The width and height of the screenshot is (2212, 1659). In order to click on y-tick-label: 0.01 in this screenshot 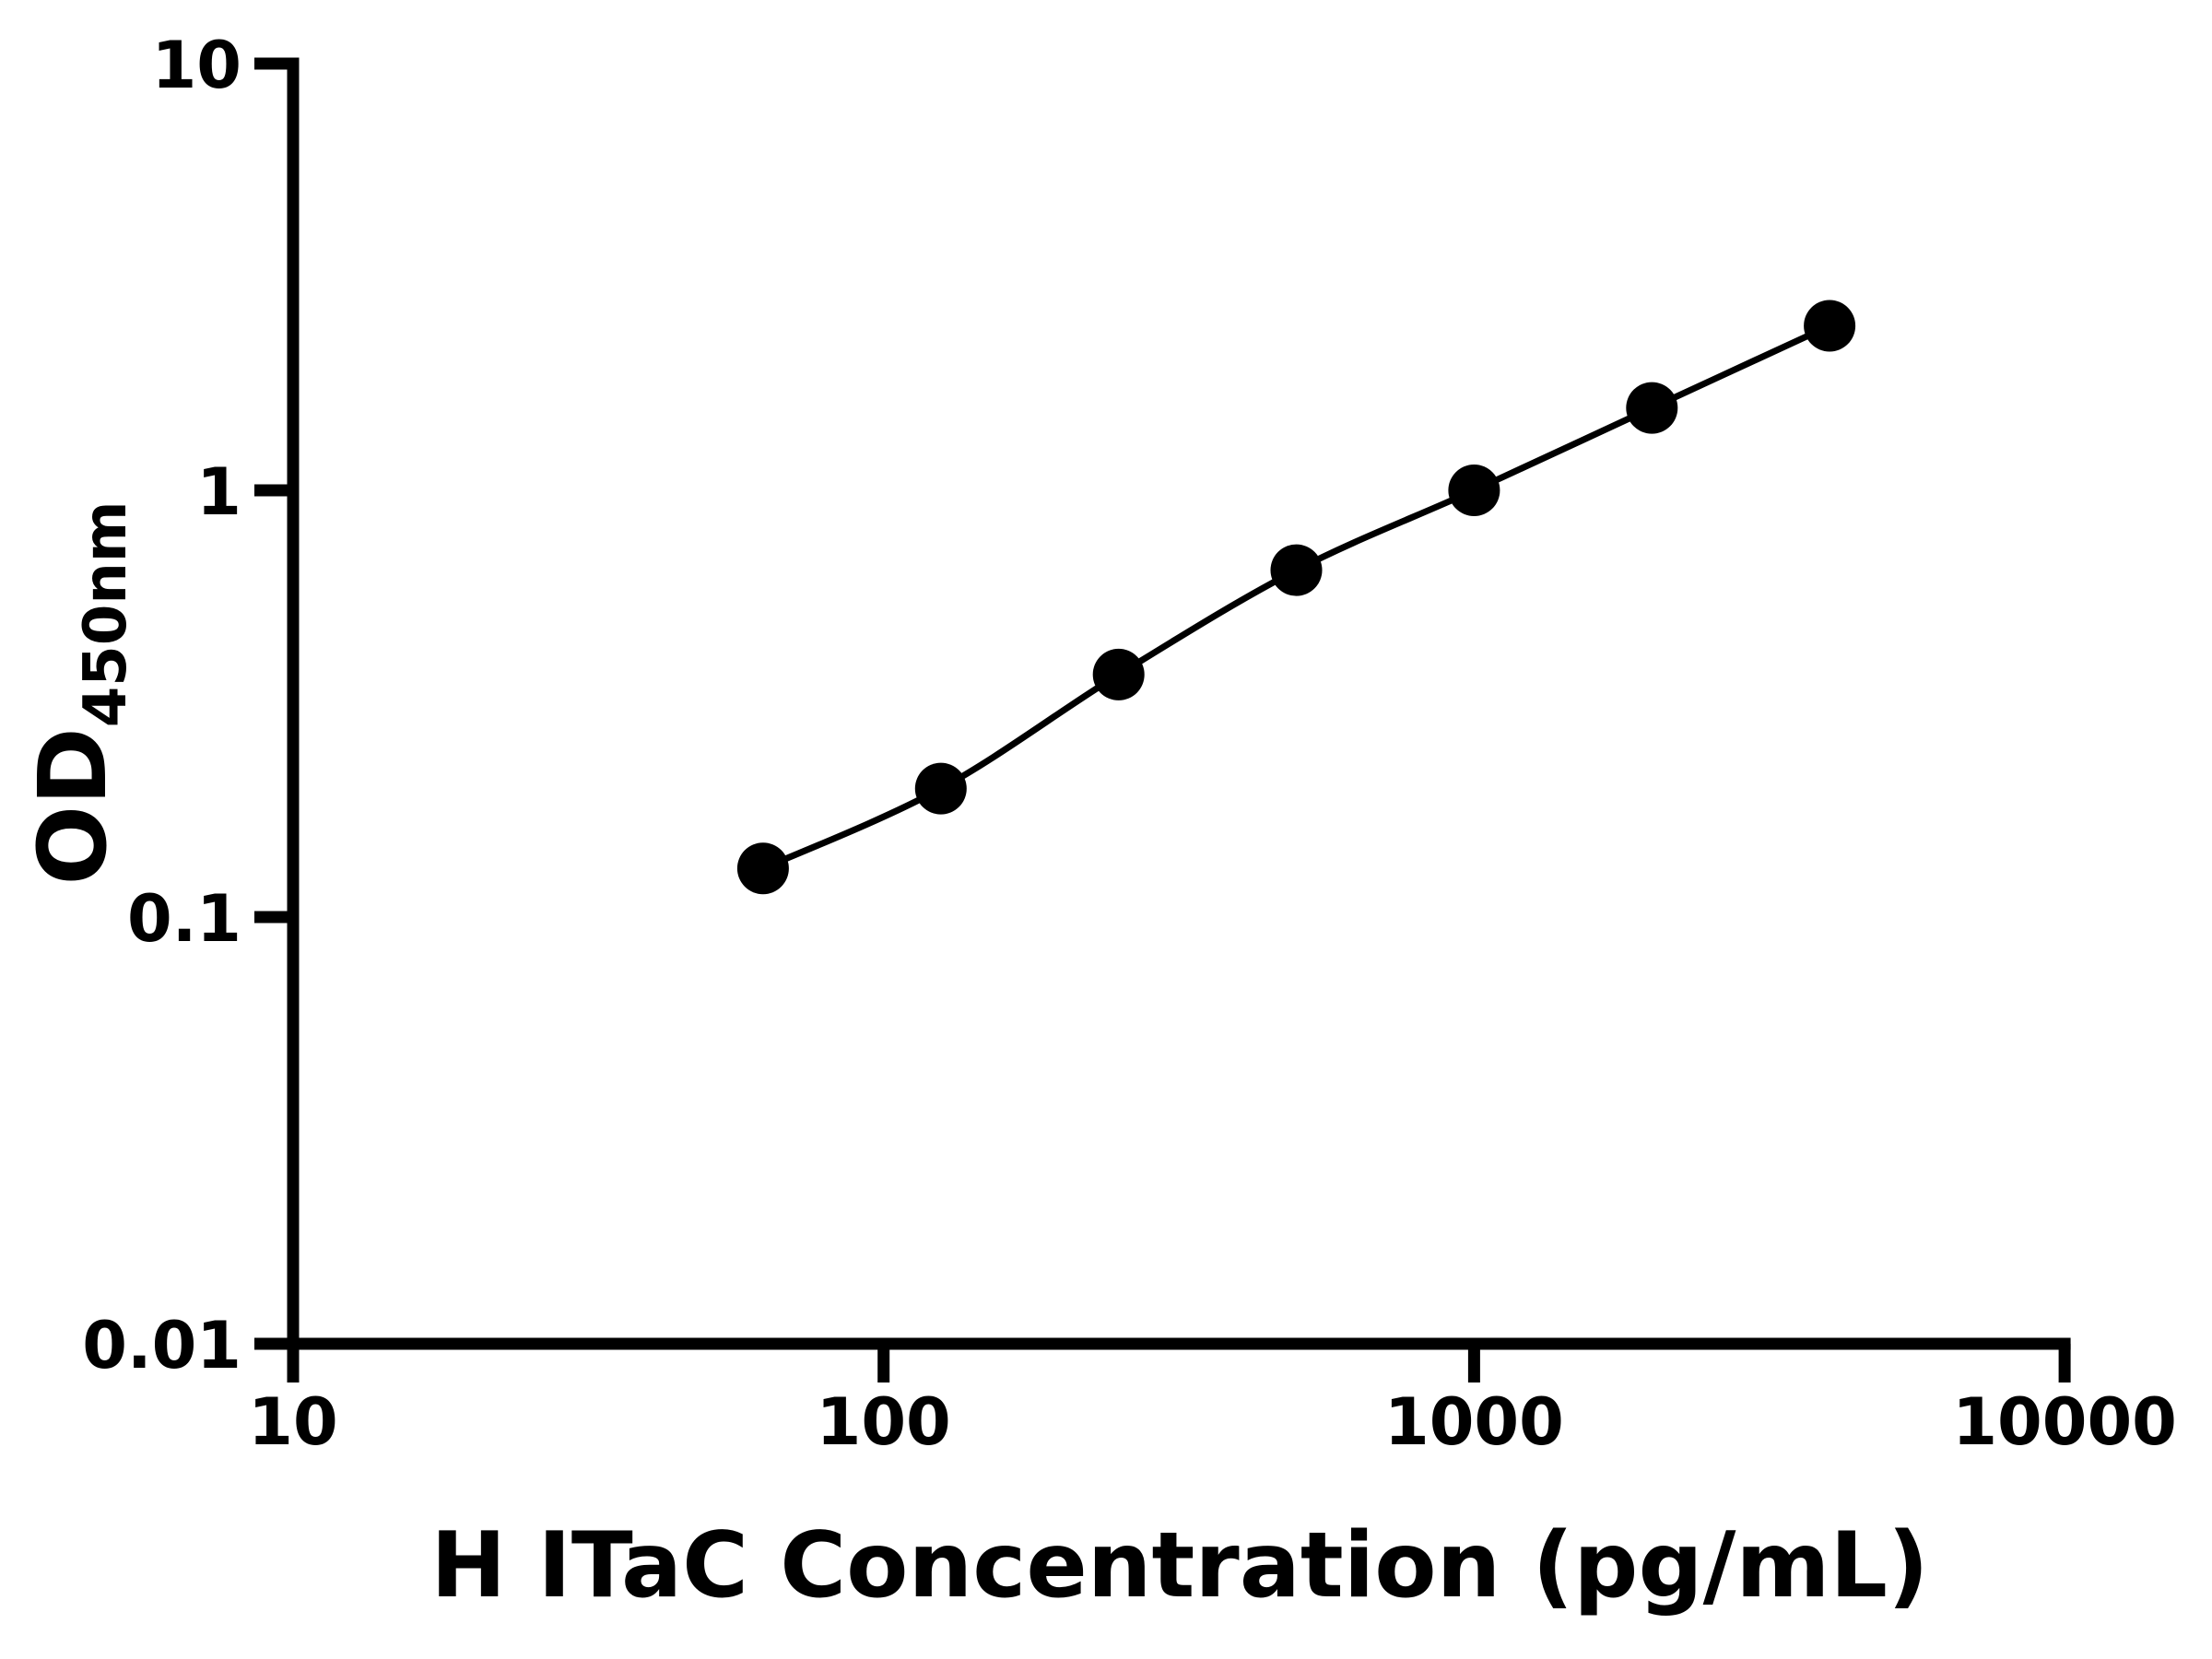, I will do `click(161, 1345)`.